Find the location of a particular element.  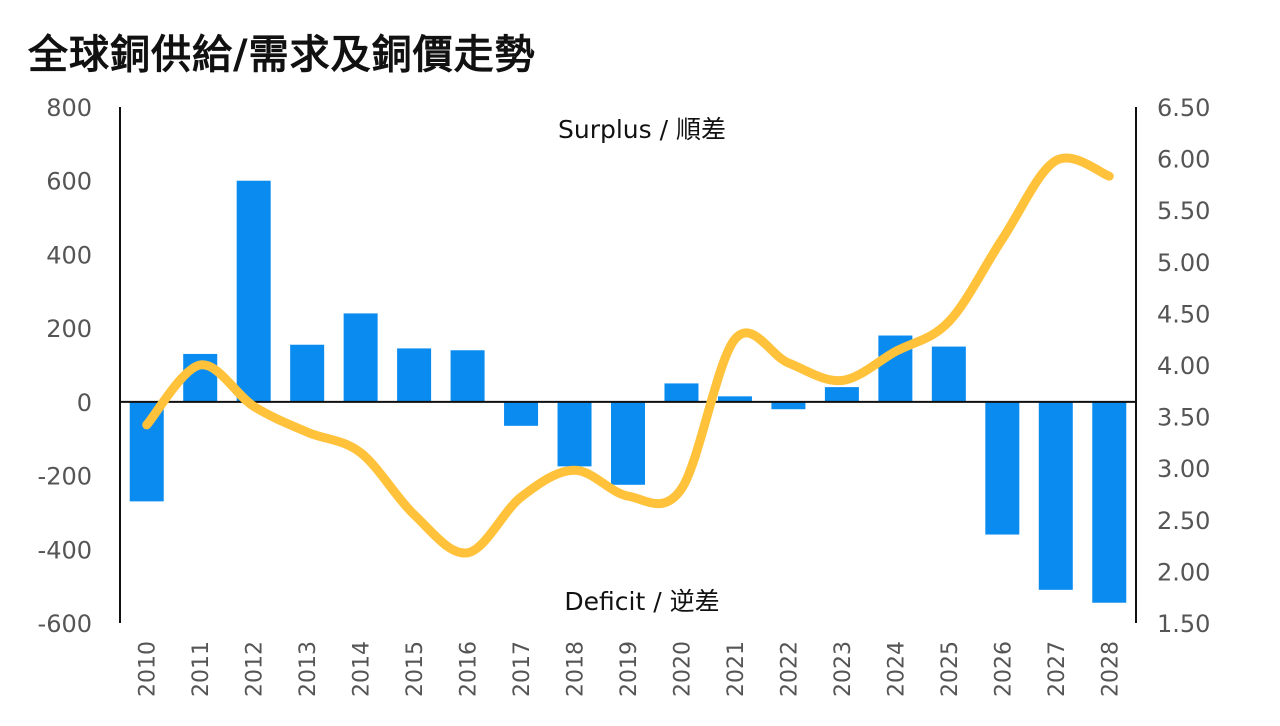

left-y-tick-label: -200 is located at coordinates (65, 477).